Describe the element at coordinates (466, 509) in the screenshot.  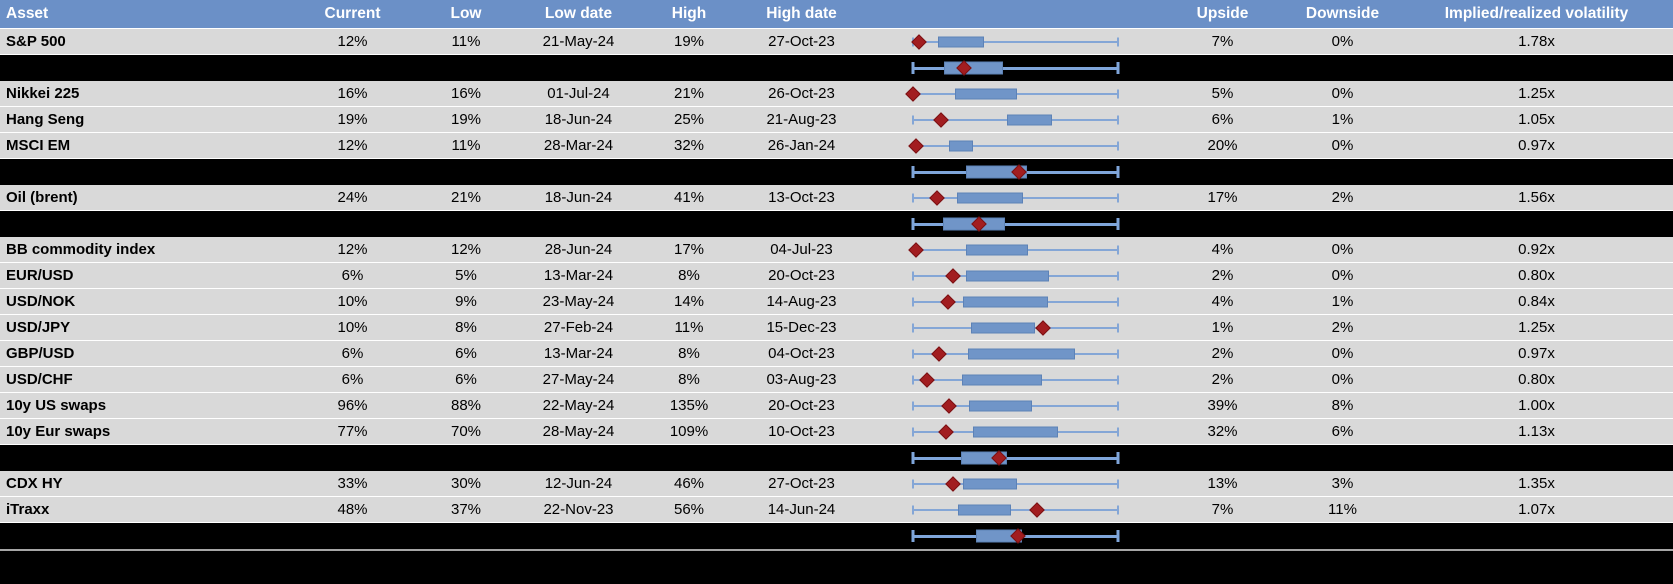
I see `low-value: 37%` at that location.